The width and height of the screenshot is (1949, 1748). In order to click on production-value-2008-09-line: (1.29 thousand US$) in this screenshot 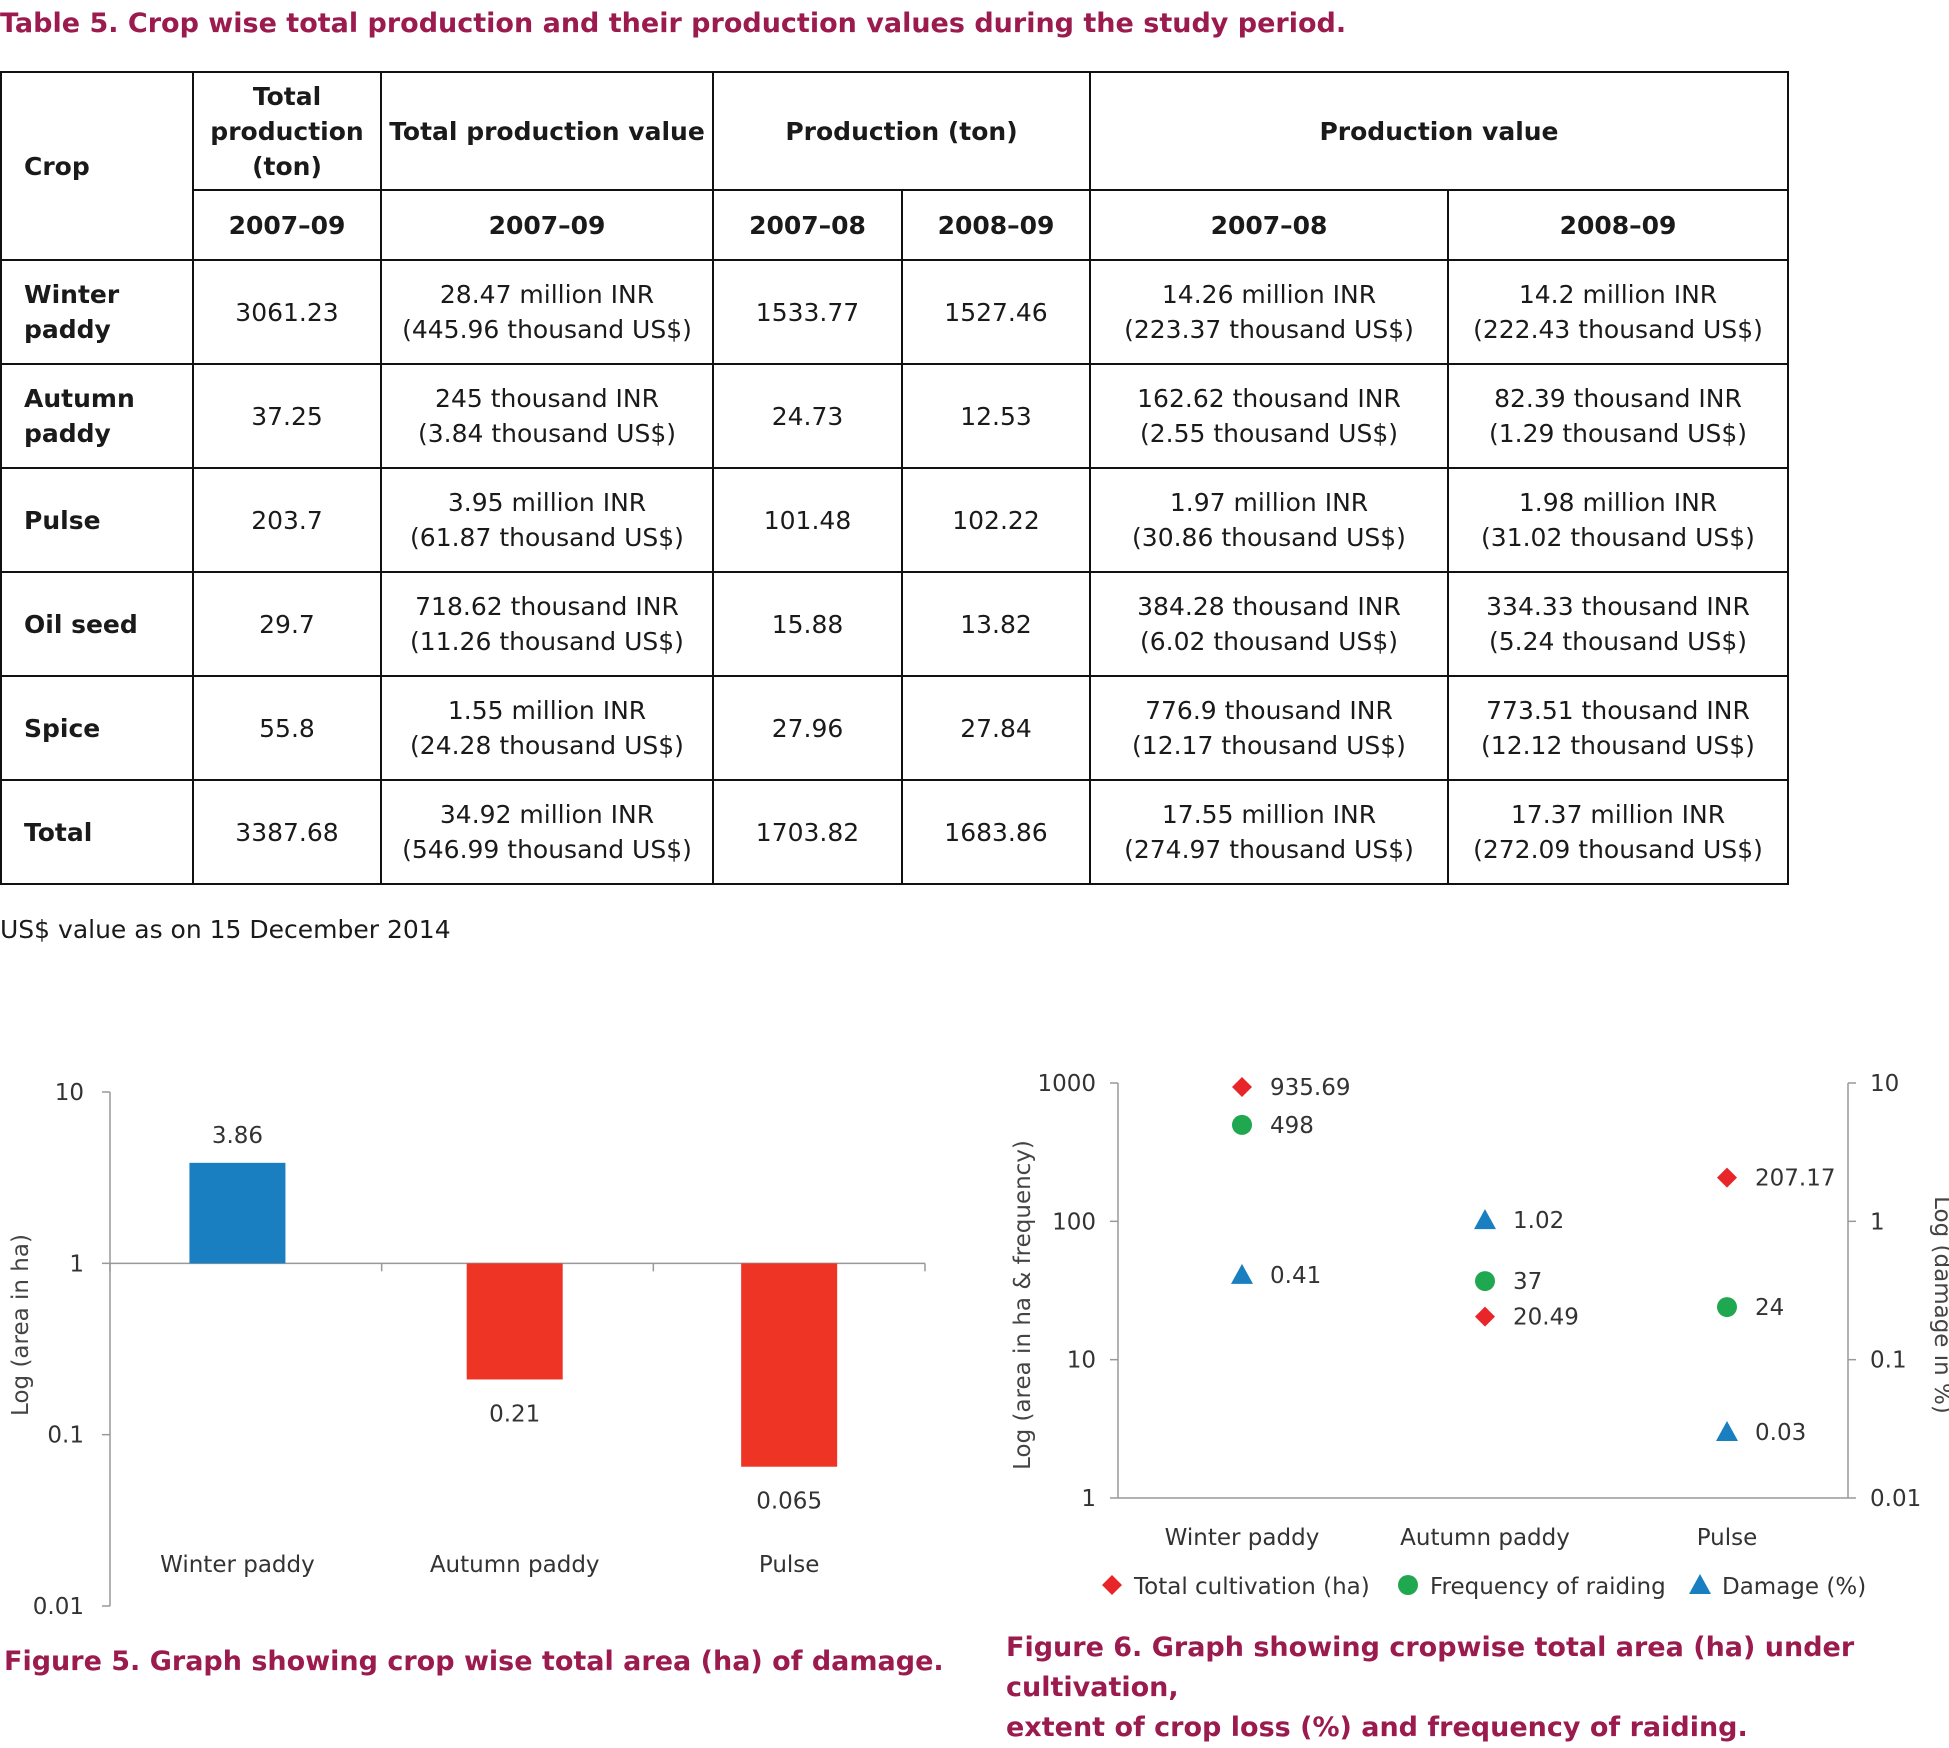, I will do `click(1618, 433)`.